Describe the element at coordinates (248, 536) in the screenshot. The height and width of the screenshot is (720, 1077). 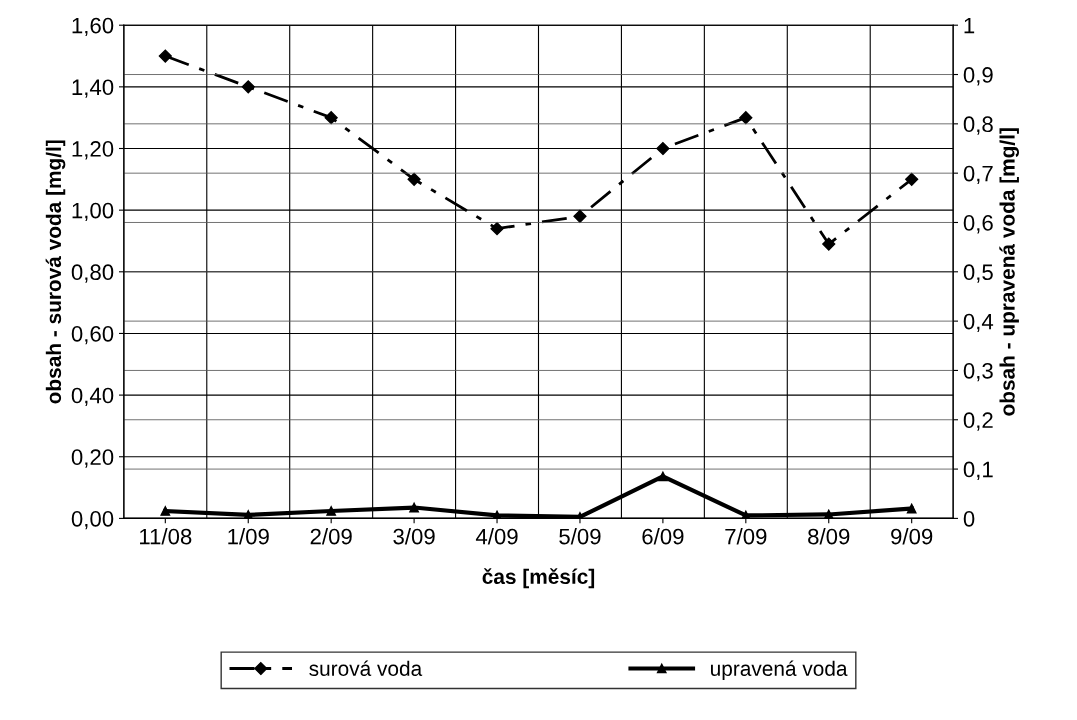
I see `x-tick-label: 1/09` at that location.